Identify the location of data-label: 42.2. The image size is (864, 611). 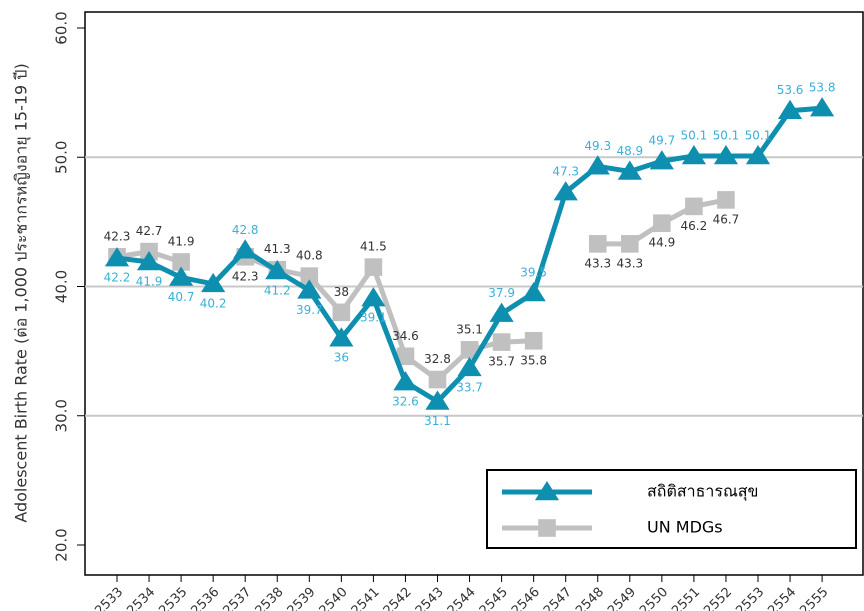
(117, 278).